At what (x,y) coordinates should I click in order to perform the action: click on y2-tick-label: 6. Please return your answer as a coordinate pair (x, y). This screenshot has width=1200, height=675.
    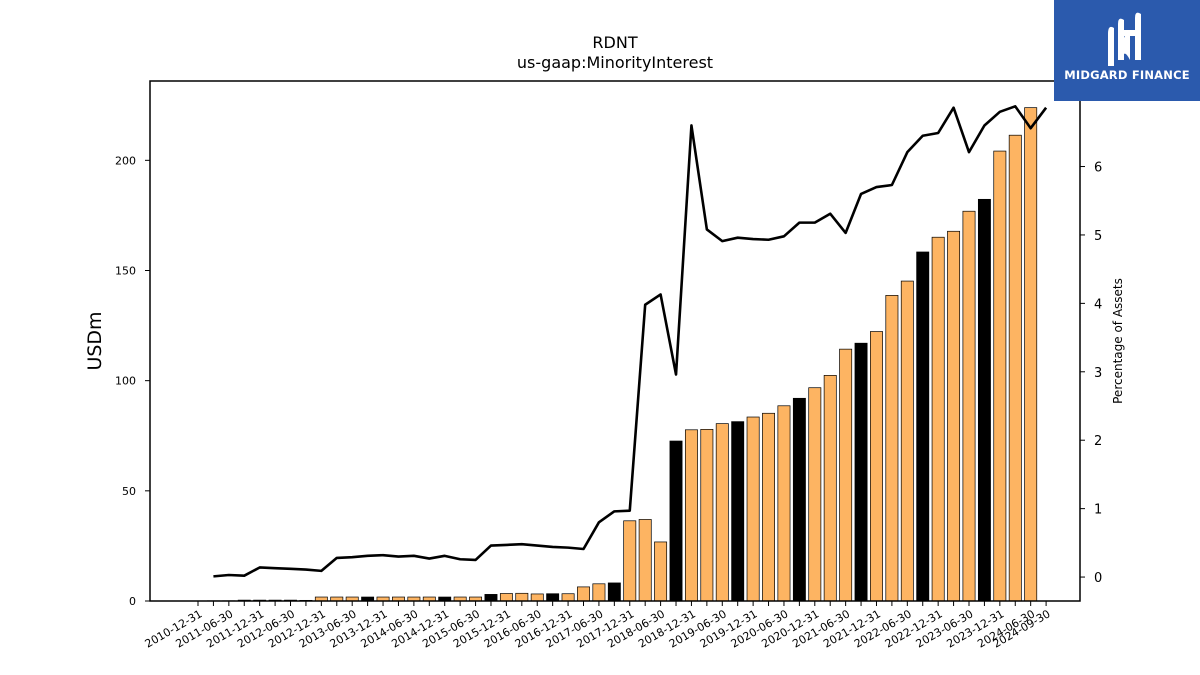
    Looking at the image, I should click on (1098, 168).